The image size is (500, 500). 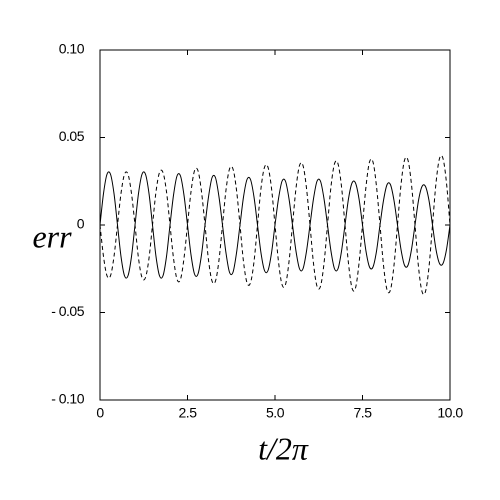 I want to click on x-tick-label: 5.0, so click(x=275, y=413).